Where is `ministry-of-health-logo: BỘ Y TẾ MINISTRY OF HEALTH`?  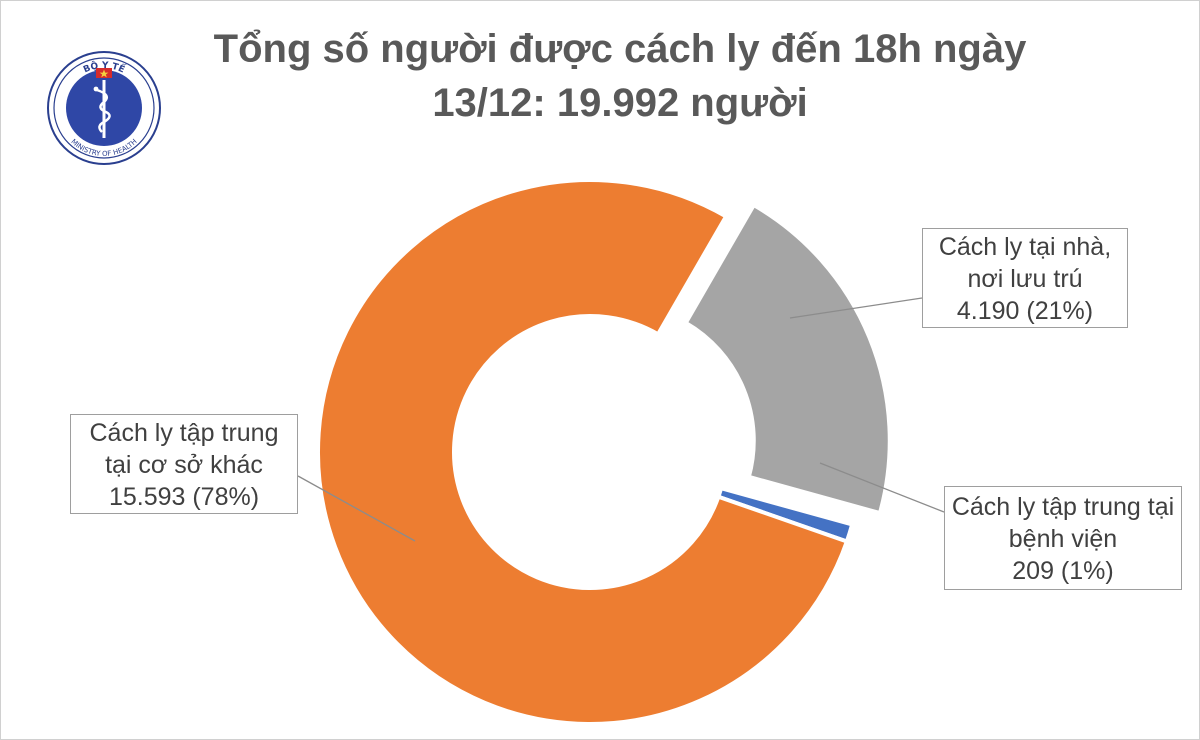
ministry-of-health-logo: BỘ Y TẾ MINISTRY OF HEALTH is located at coordinates (104, 108).